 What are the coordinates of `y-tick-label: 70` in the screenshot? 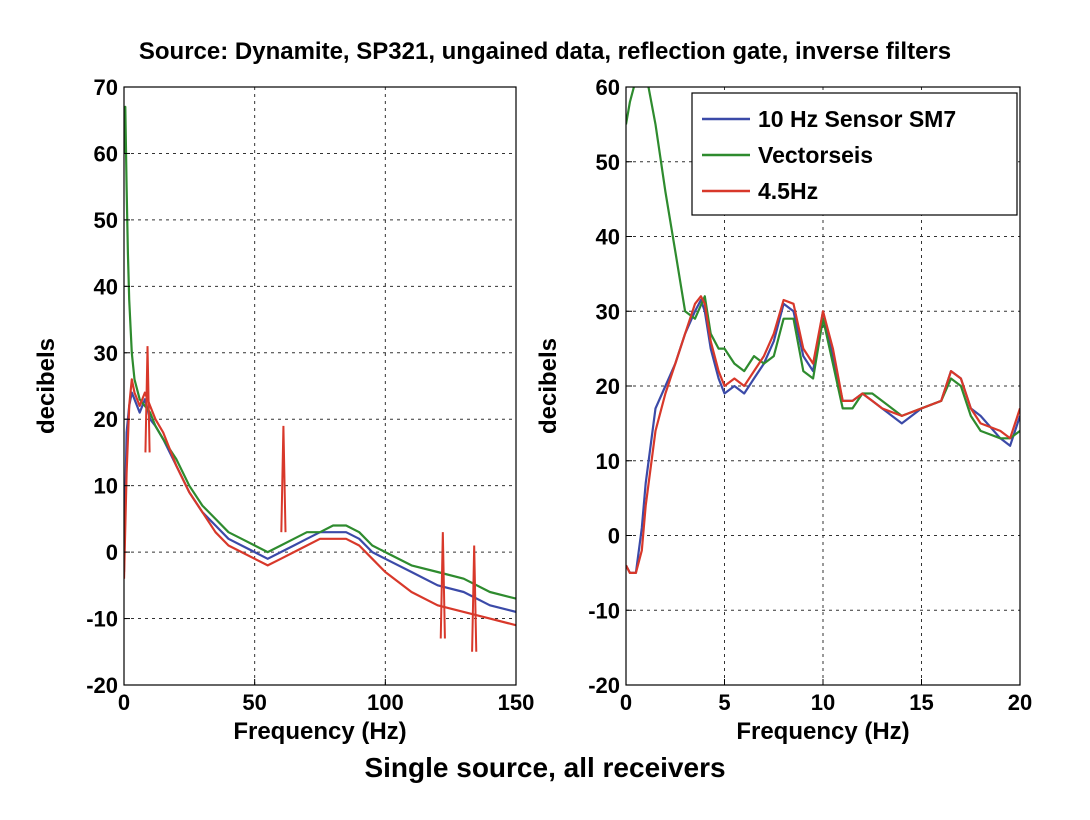 It's located at (106, 87).